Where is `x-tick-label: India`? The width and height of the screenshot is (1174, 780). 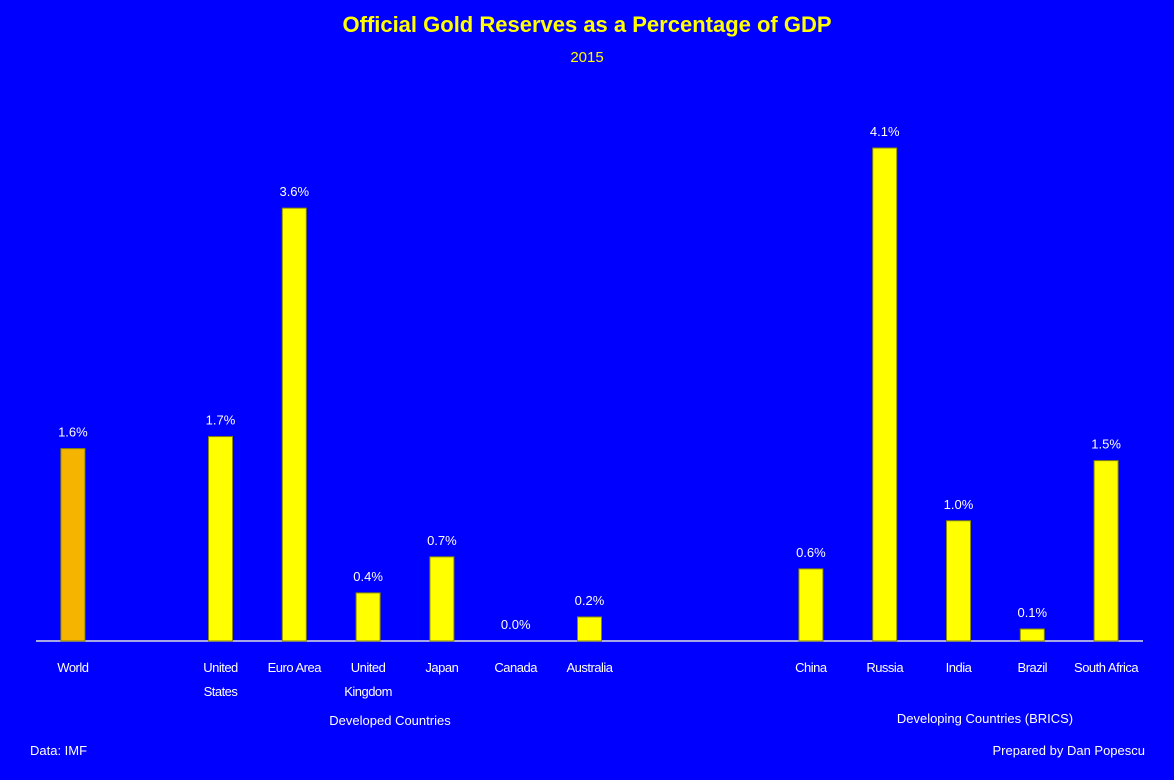 x-tick-label: India is located at coordinates (958, 667).